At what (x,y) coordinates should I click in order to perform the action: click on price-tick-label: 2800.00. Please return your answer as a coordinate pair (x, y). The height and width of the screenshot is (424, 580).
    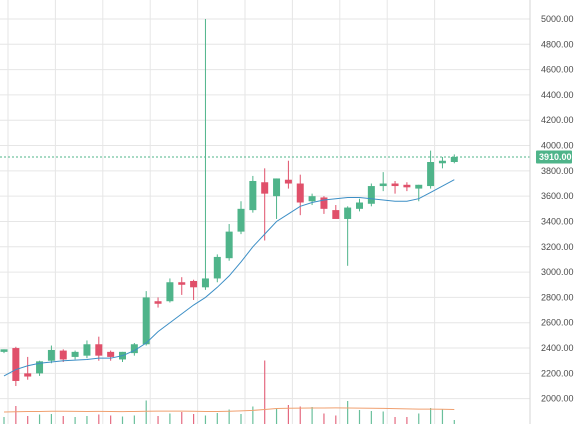
    Looking at the image, I should click on (557, 297).